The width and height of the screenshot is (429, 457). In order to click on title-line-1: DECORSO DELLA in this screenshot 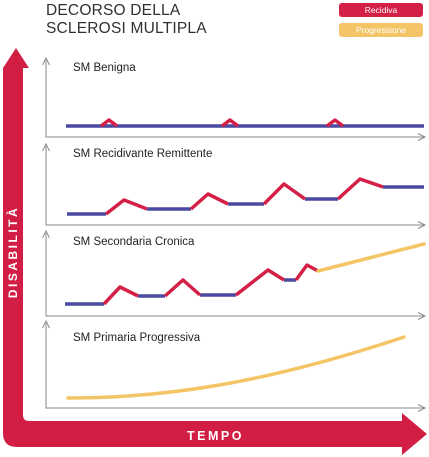, I will do `click(113, 10)`.